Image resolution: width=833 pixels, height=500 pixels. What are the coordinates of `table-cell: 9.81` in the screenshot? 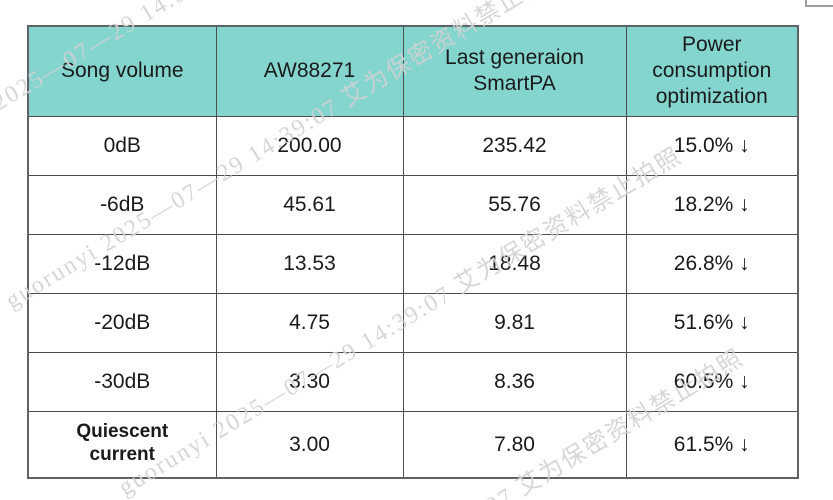 It's located at (514, 322).